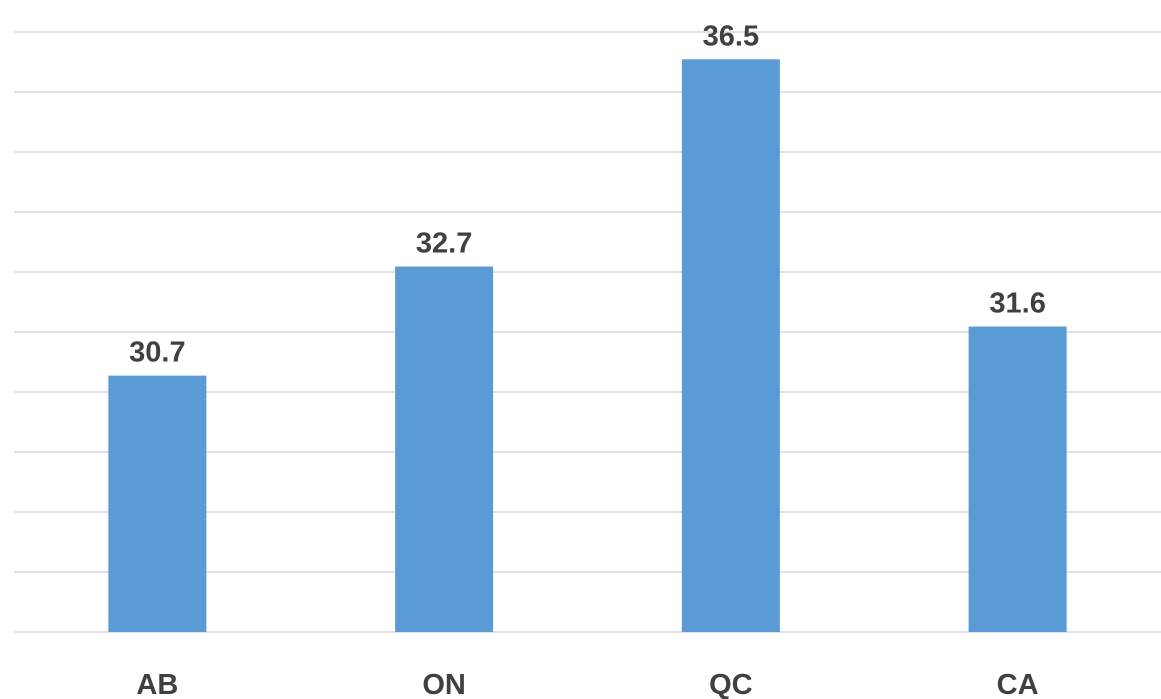 This screenshot has height=699, width=1161. What do you see at coordinates (444, 244) in the screenshot?
I see `data-label-on: 32.7` at bounding box center [444, 244].